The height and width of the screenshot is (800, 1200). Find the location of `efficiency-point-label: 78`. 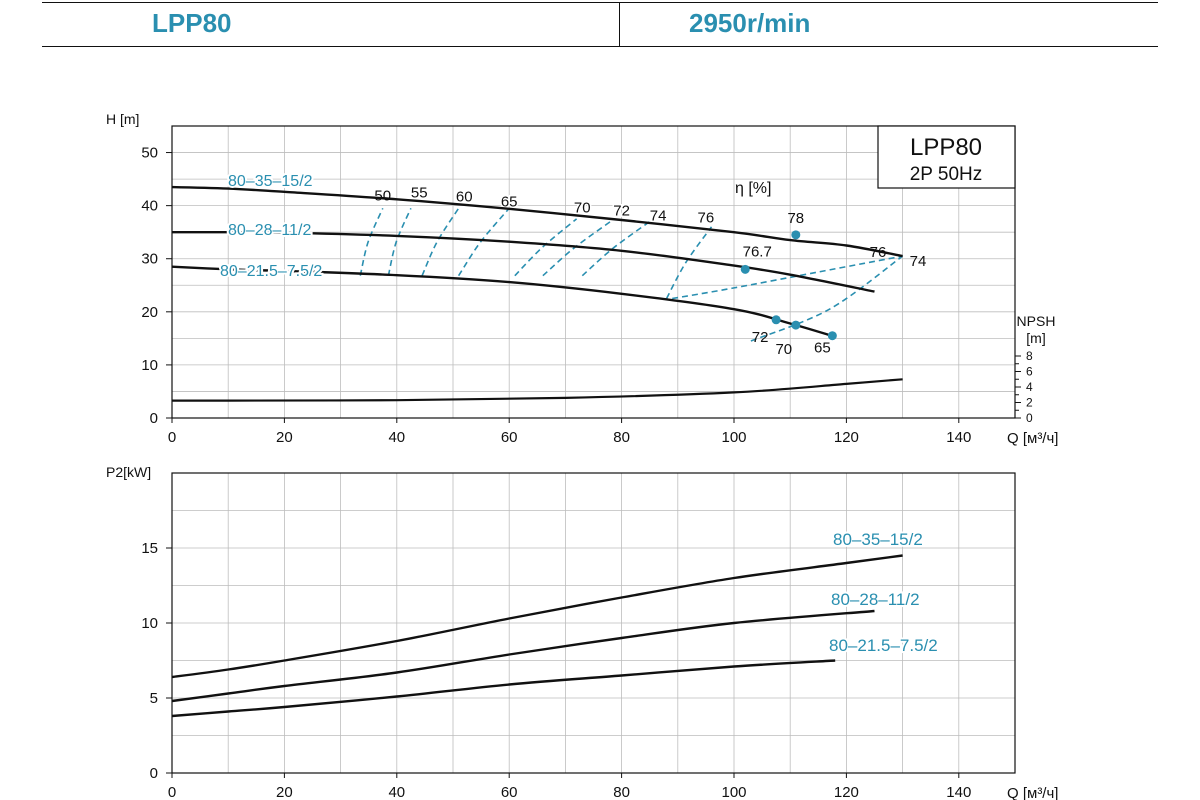

efficiency-point-label: 78 is located at coordinates (795, 218).